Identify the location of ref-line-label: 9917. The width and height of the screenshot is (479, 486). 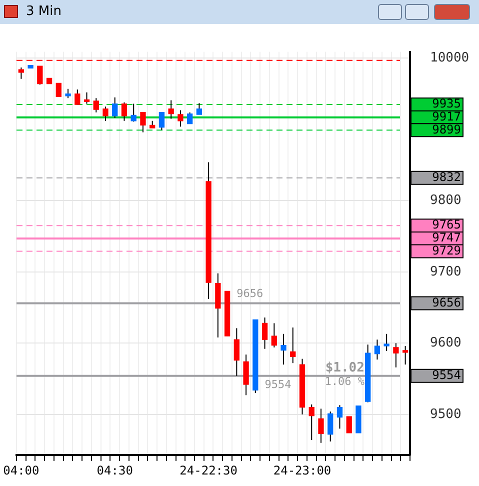
(446, 116).